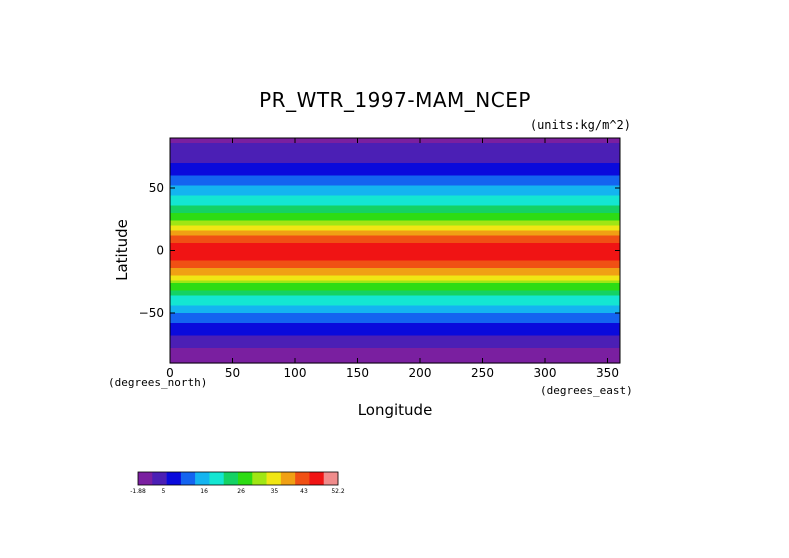 This screenshot has width=789, height=558. What do you see at coordinates (395, 100) in the screenshot?
I see `chart-title: PR_WTR_1997-MAM_NCEP` at bounding box center [395, 100].